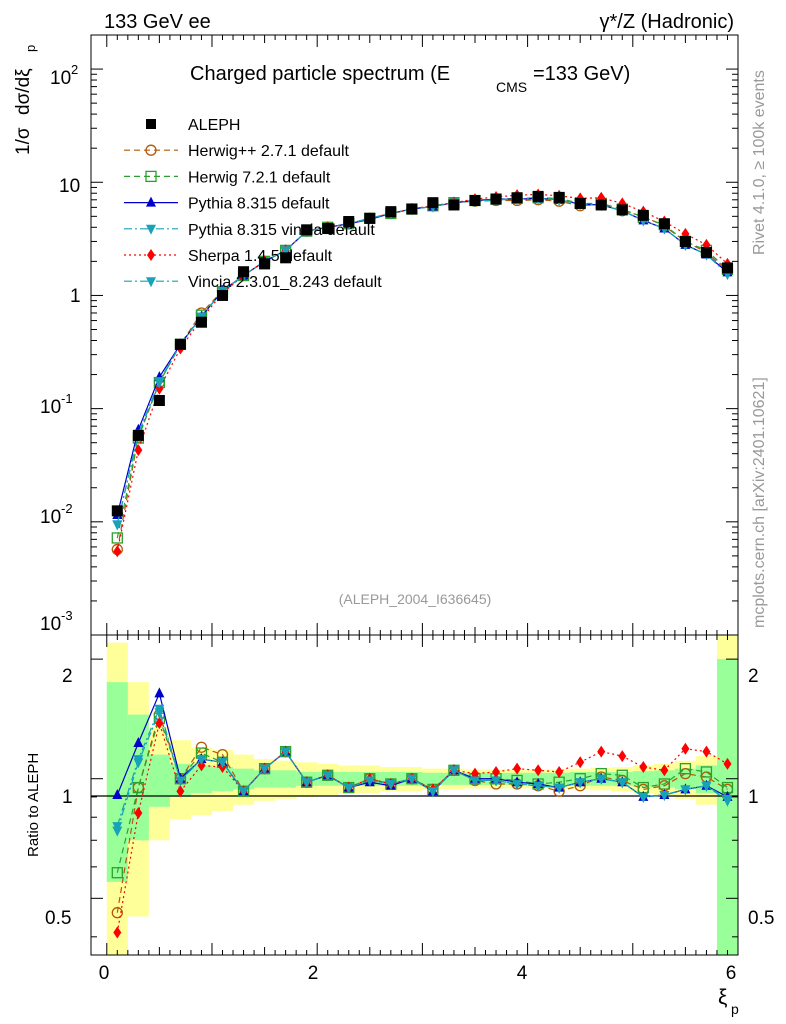  What do you see at coordinates (104, 973) in the screenshot?
I see `xtick-label-0: 0` at bounding box center [104, 973].